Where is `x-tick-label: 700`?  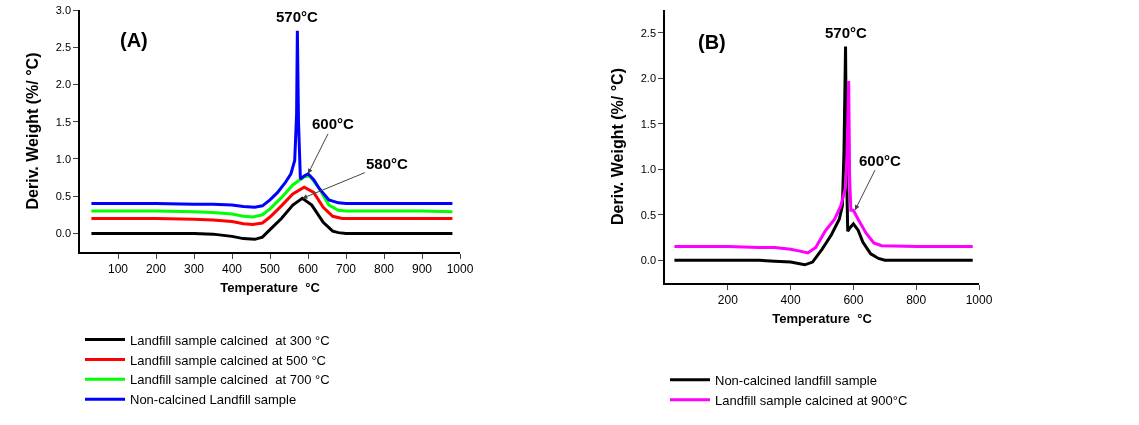 x-tick-label: 700 is located at coordinates (346, 269).